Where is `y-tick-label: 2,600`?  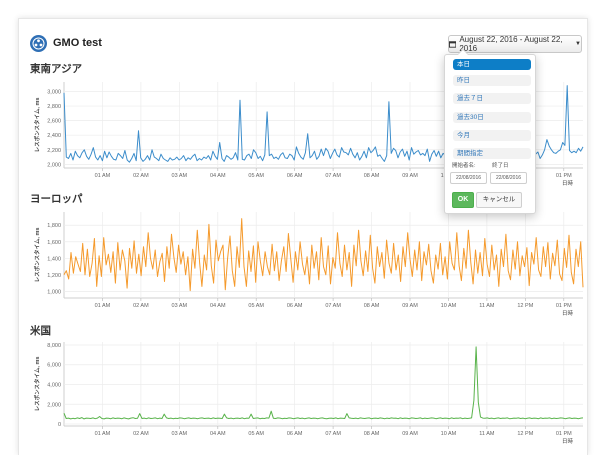 y-tick-label: 2,600 is located at coordinates (54, 122).